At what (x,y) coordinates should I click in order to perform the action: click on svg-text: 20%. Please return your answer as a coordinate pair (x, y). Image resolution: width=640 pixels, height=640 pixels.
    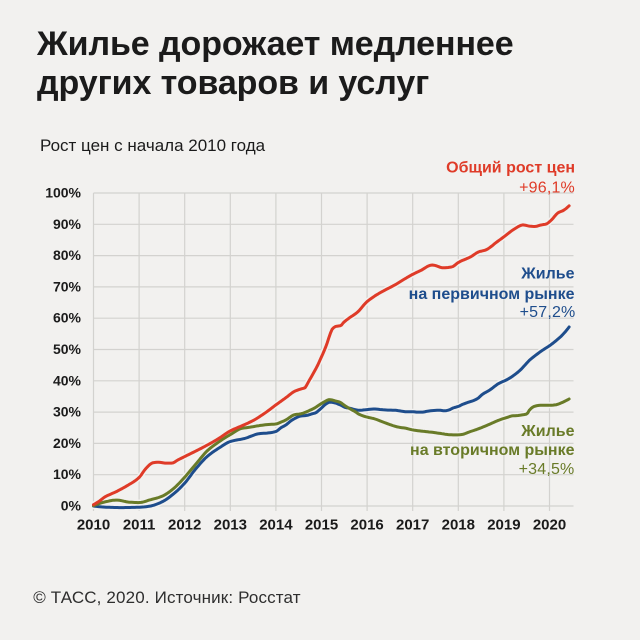
    Looking at the image, I should click on (67, 443).